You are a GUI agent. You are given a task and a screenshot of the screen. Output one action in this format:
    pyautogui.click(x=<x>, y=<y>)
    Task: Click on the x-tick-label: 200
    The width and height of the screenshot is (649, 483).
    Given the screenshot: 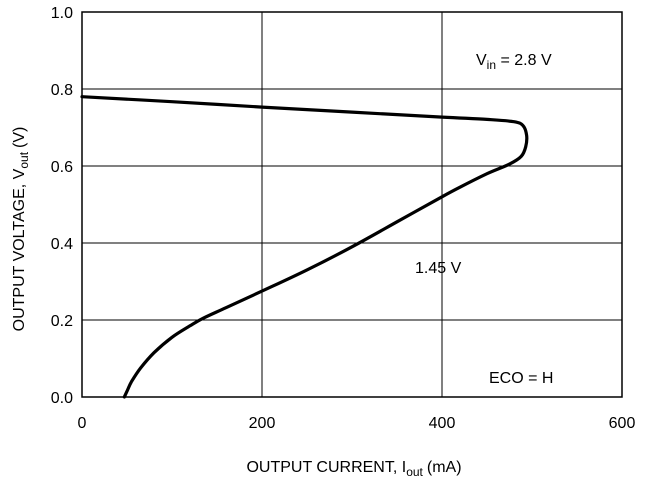 What is the action you would take?
    pyautogui.click(x=262, y=423)
    